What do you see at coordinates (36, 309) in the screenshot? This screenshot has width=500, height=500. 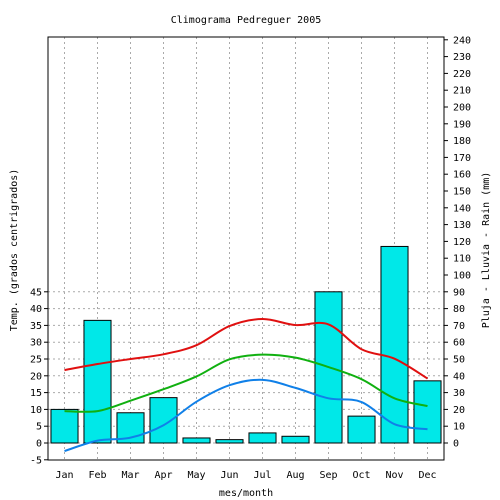 I see `left-tick-label: 40` at bounding box center [36, 309].